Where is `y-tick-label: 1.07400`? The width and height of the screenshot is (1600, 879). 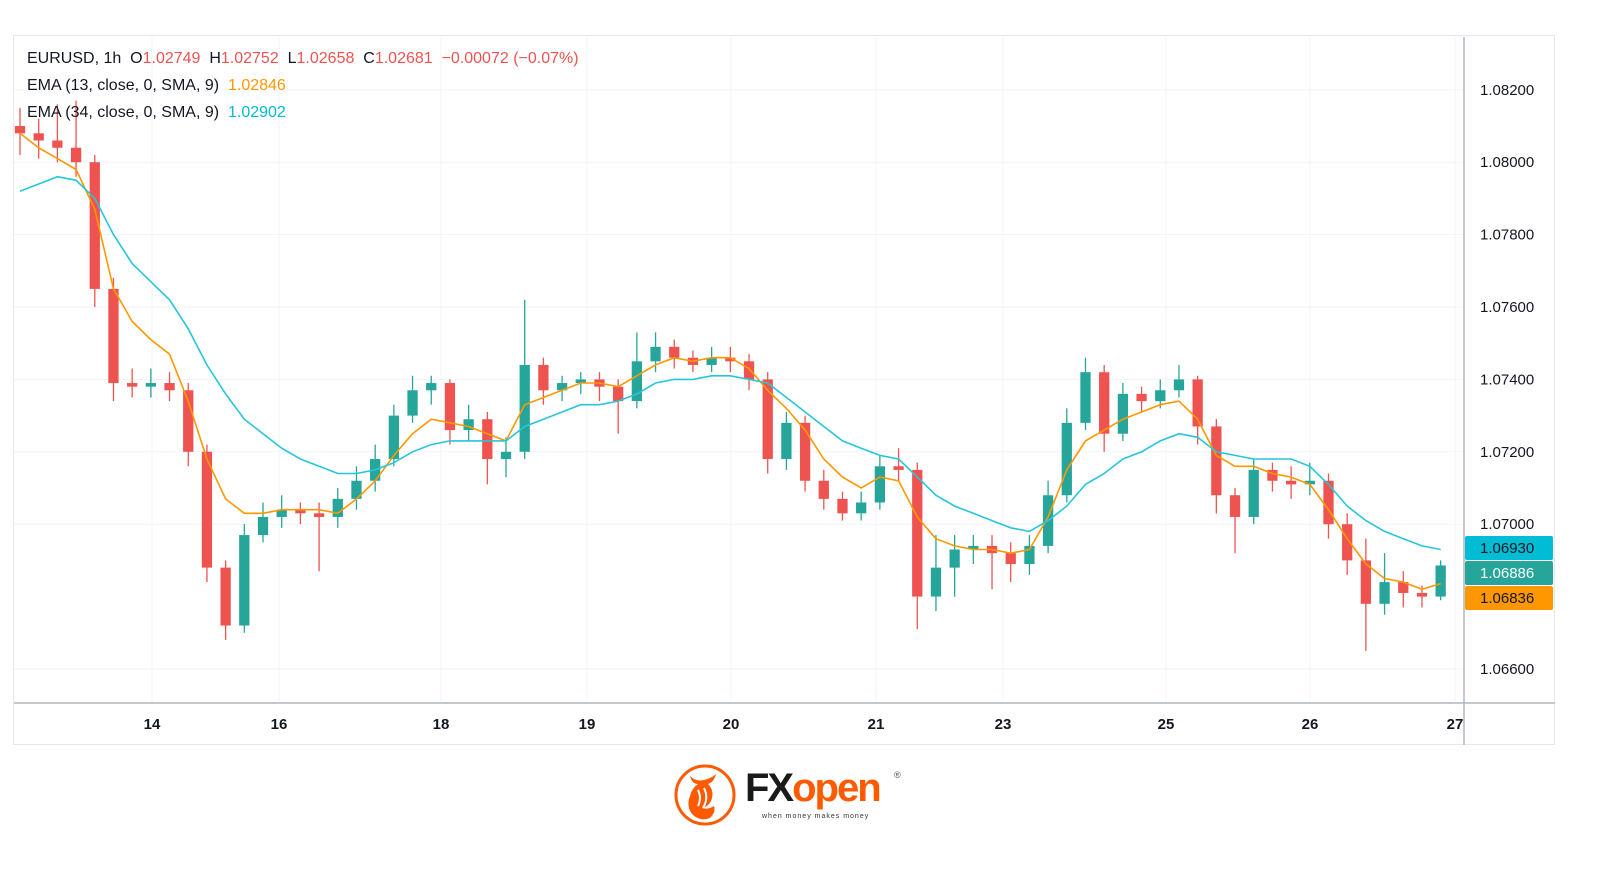
y-tick-label: 1.07400 is located at coordinates (1507, 379).